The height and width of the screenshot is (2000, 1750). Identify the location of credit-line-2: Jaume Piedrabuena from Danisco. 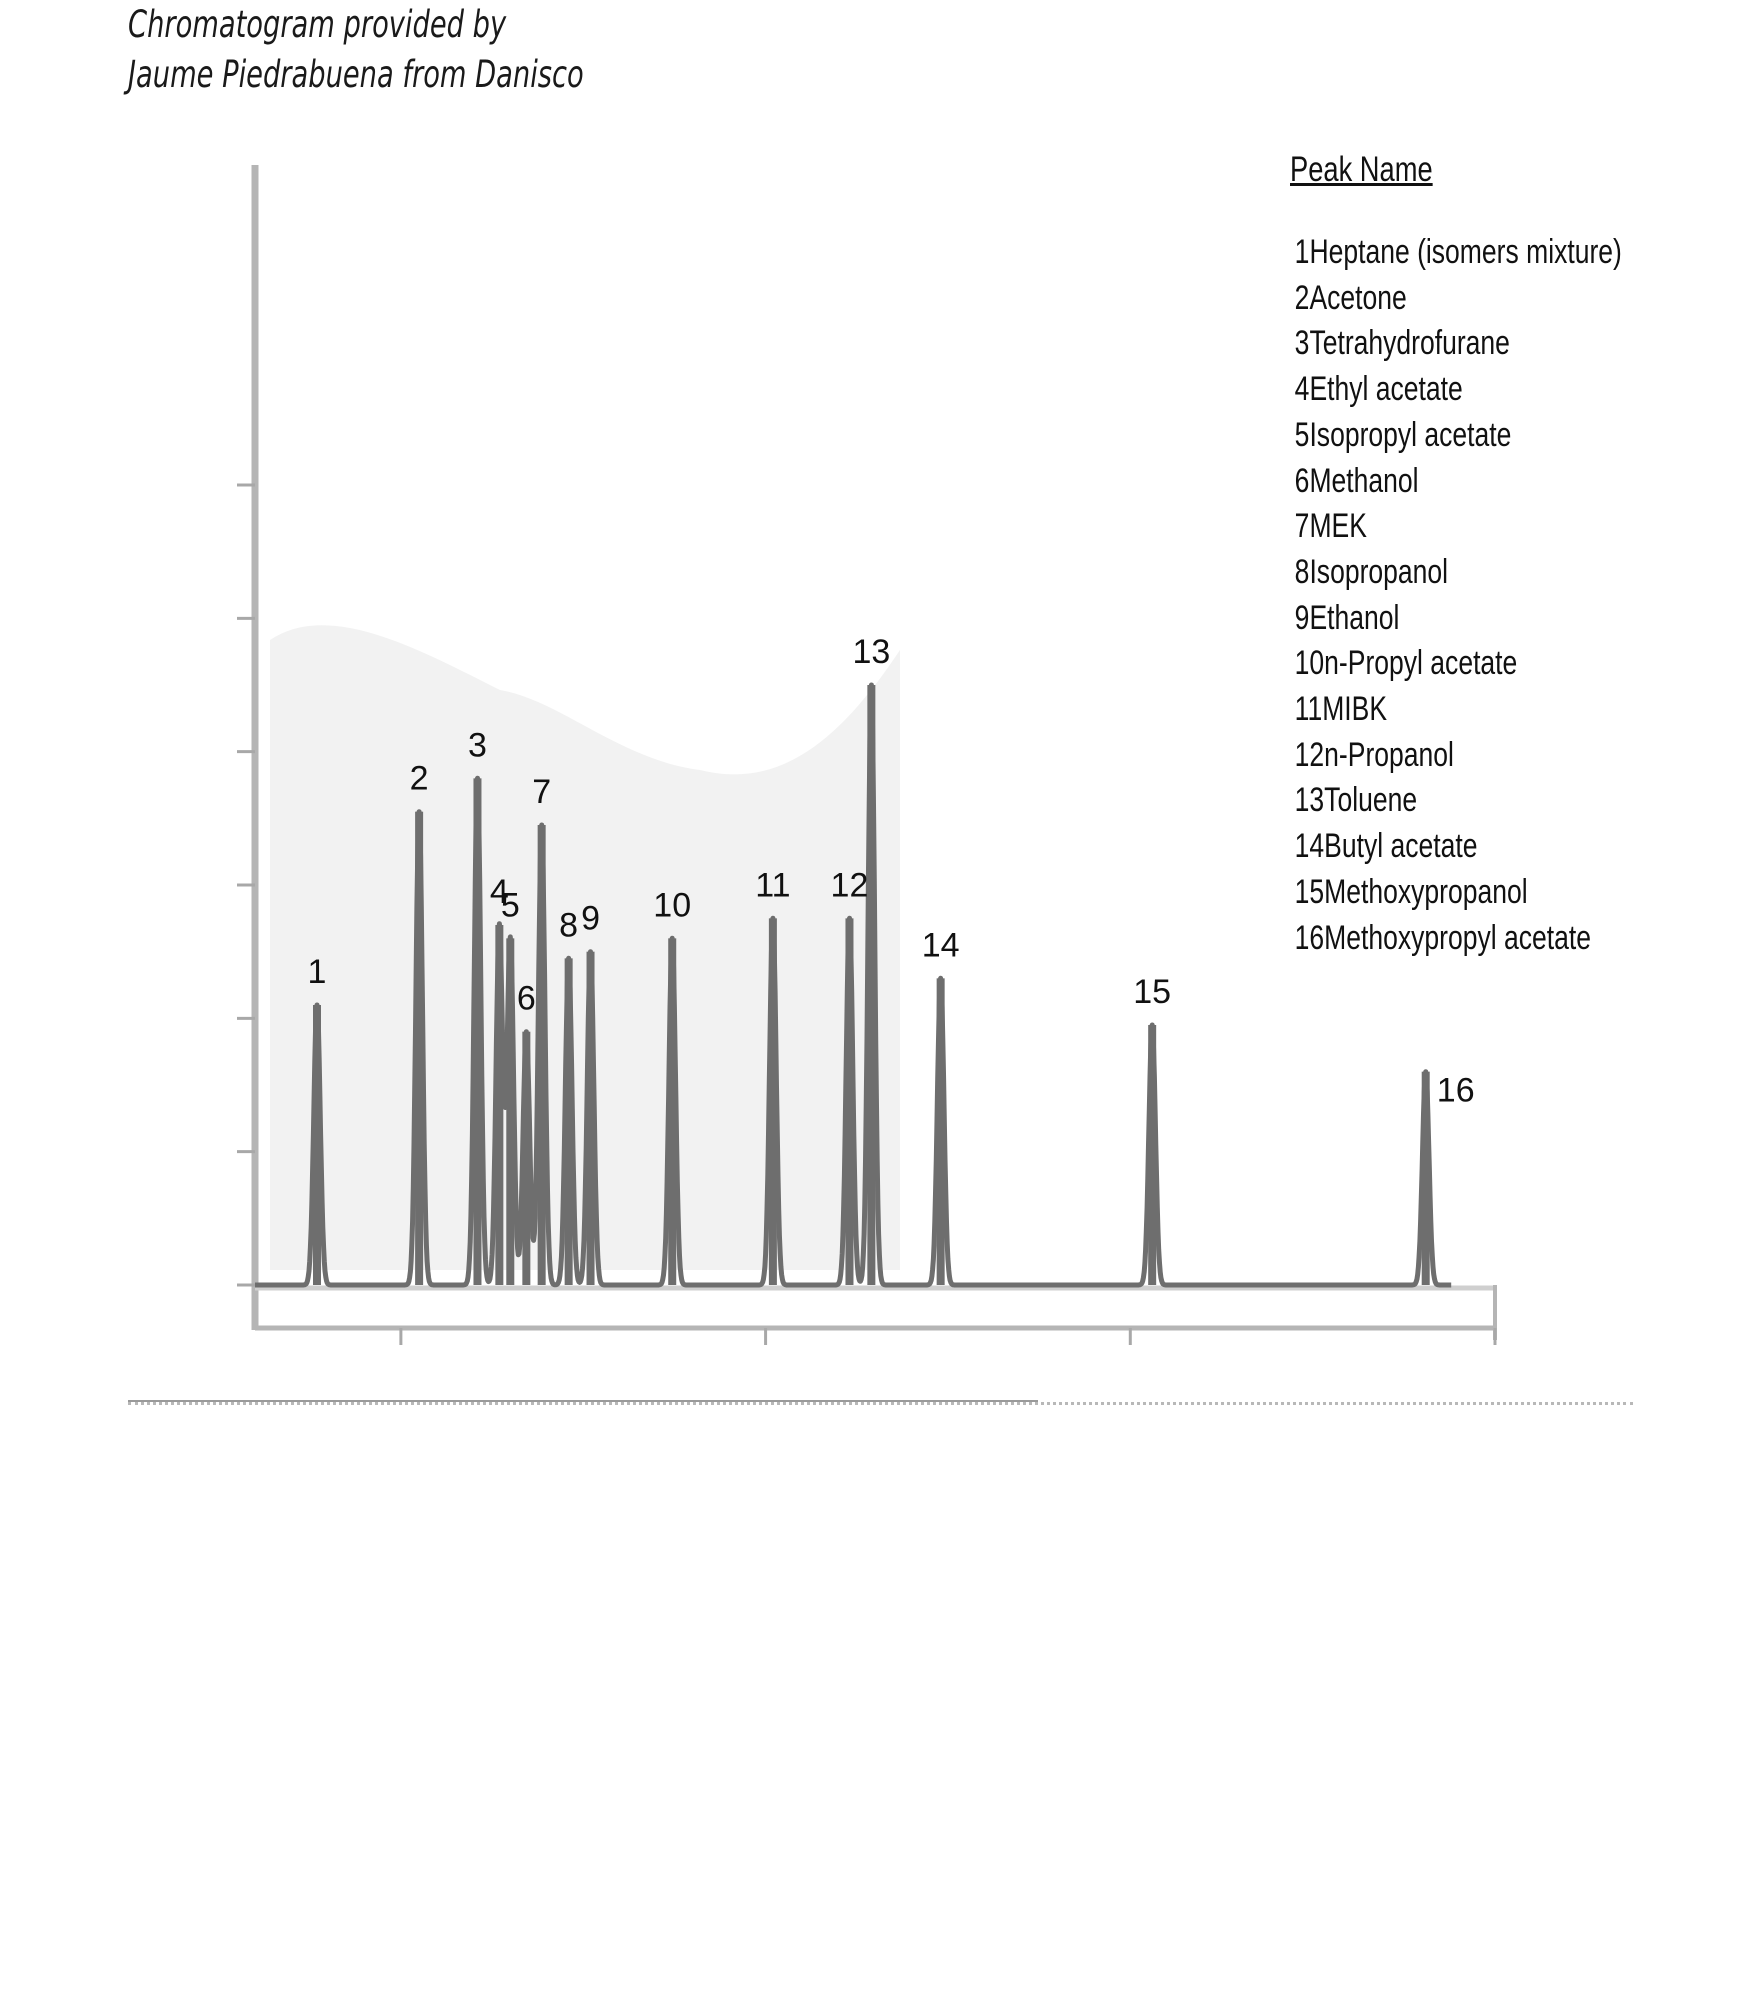
(356, 74).